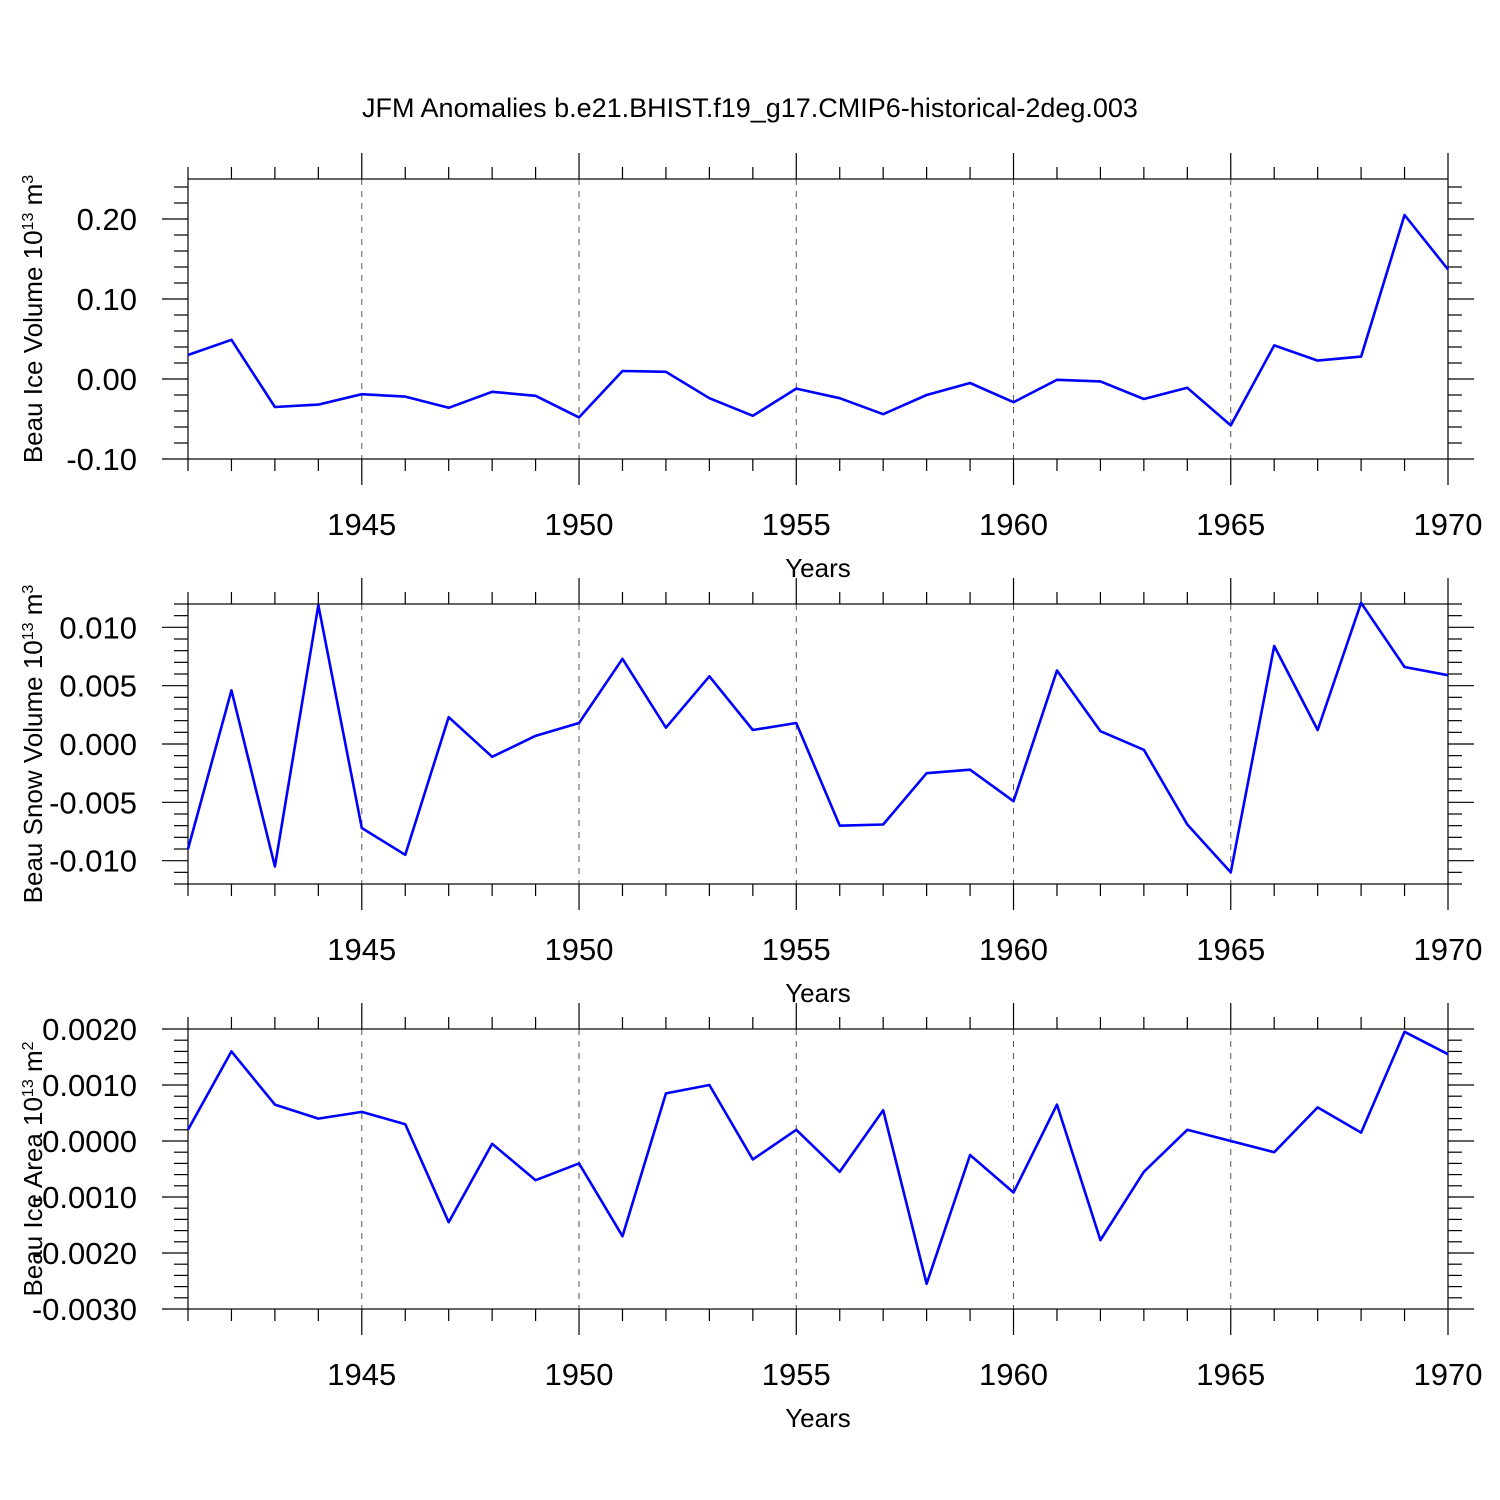  Describe the element at coordinates (33, 771) in the screenshot. I see `y-axis-title-part: Beau Snow Volume 10` at that location.